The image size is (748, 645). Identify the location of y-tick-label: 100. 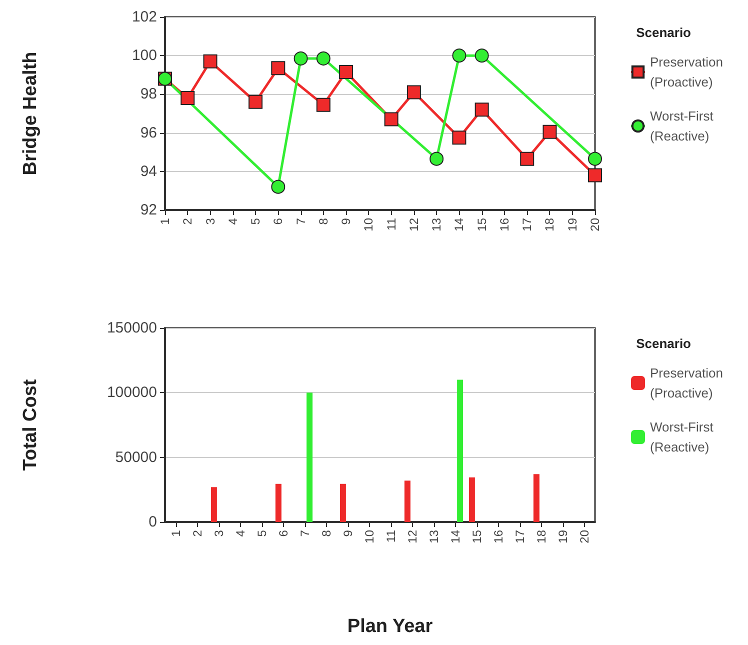
(144, 55).